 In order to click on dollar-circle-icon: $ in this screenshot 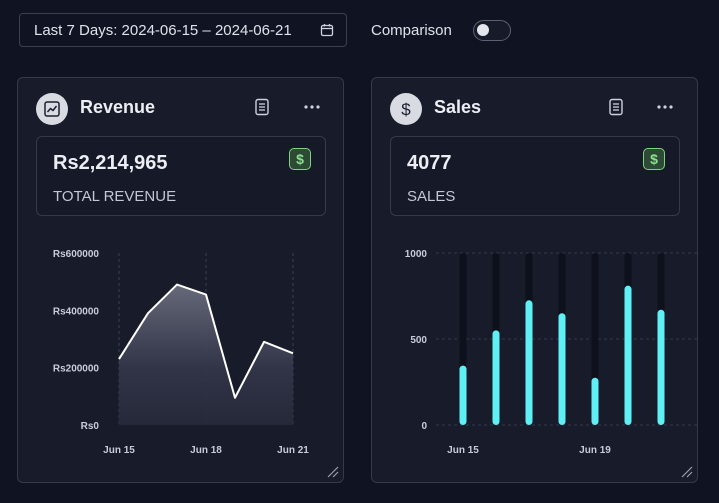, I will do `click(406, 109)`.